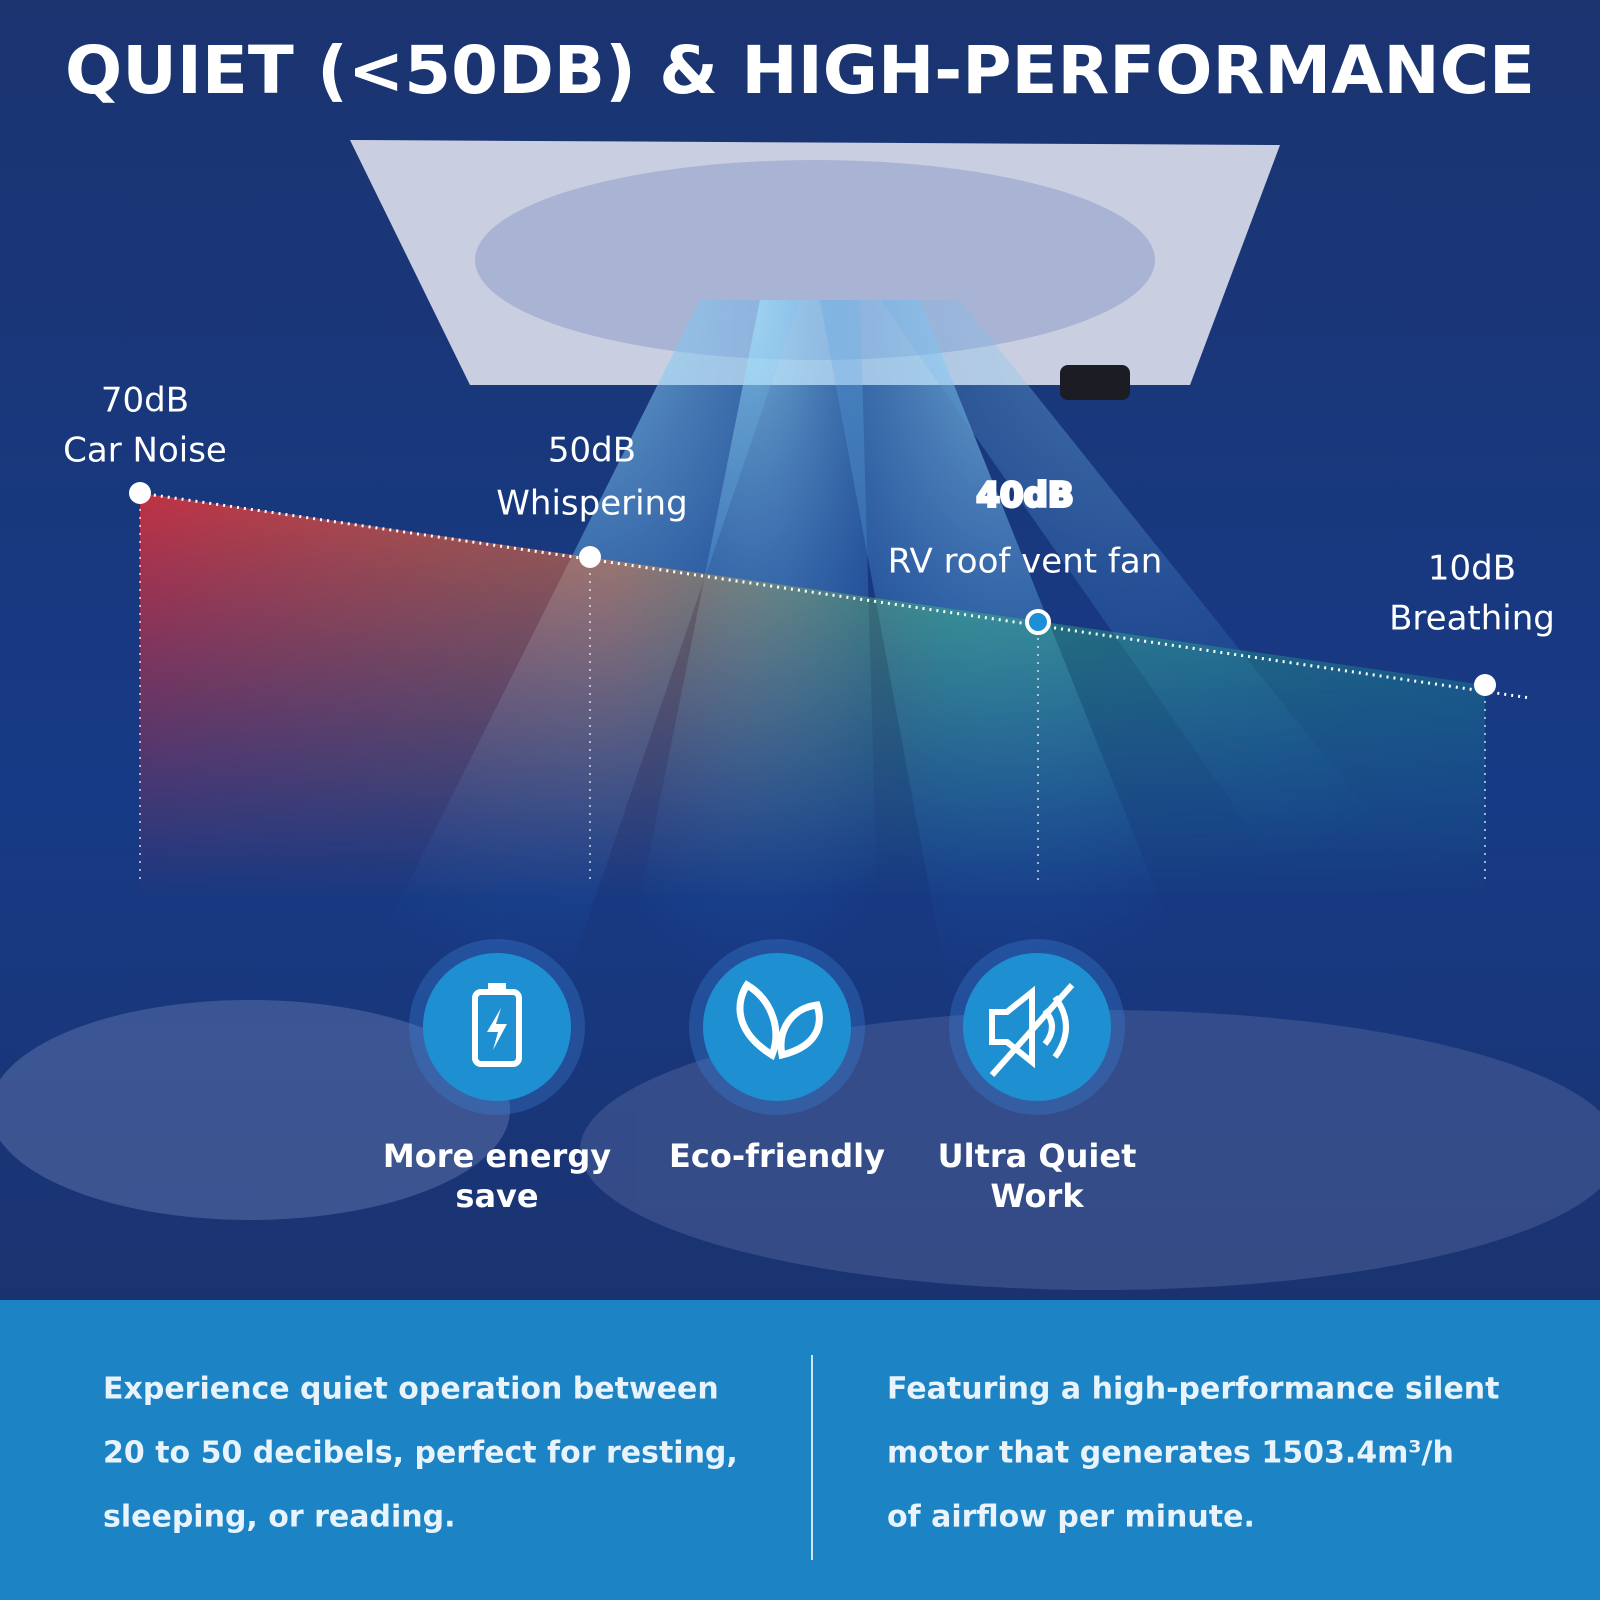  Describe the element at coordinates (497, 1156) in the screenshot. I see `feature-label: More energy` at that location.